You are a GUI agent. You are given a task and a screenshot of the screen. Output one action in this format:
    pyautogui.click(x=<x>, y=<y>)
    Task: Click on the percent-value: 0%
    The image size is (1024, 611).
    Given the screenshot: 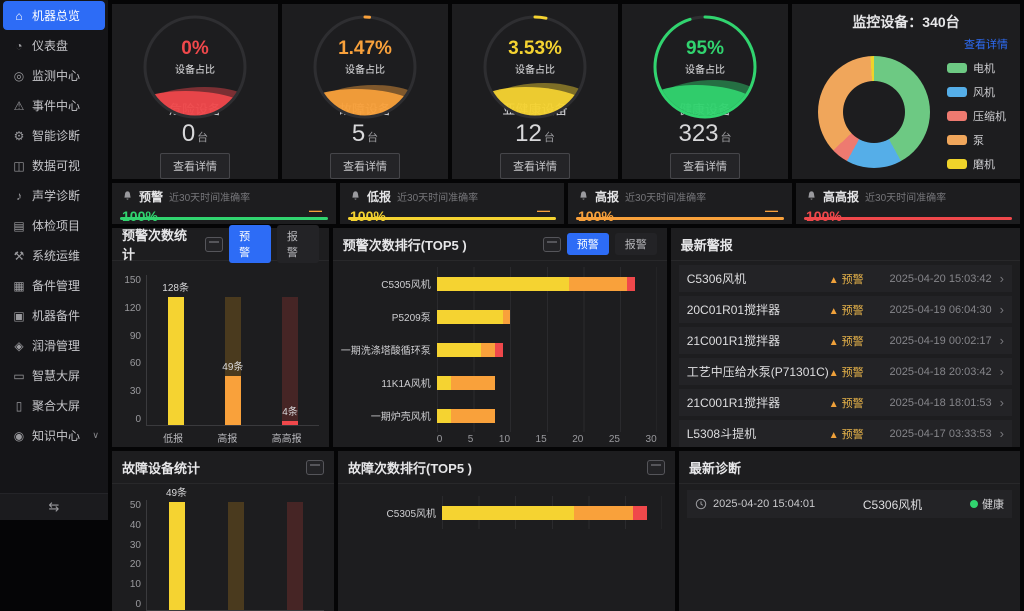 What is the action you would take?
    pyautogui.click(x=195, y=48)
    